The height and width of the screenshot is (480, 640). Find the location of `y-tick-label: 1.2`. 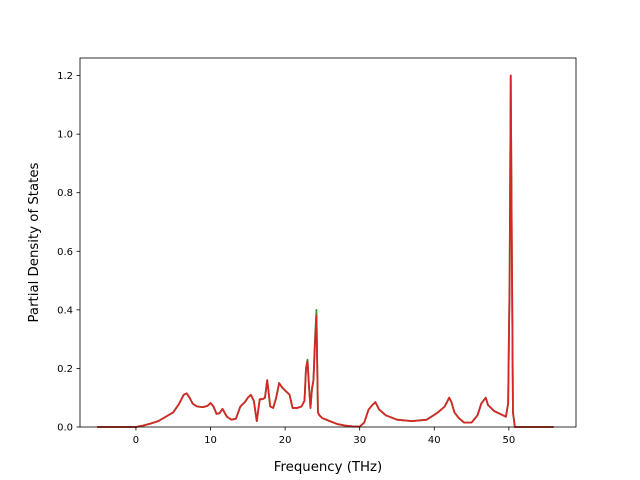

y-tick-label: 1.2 is located at coordinates (65, 76).